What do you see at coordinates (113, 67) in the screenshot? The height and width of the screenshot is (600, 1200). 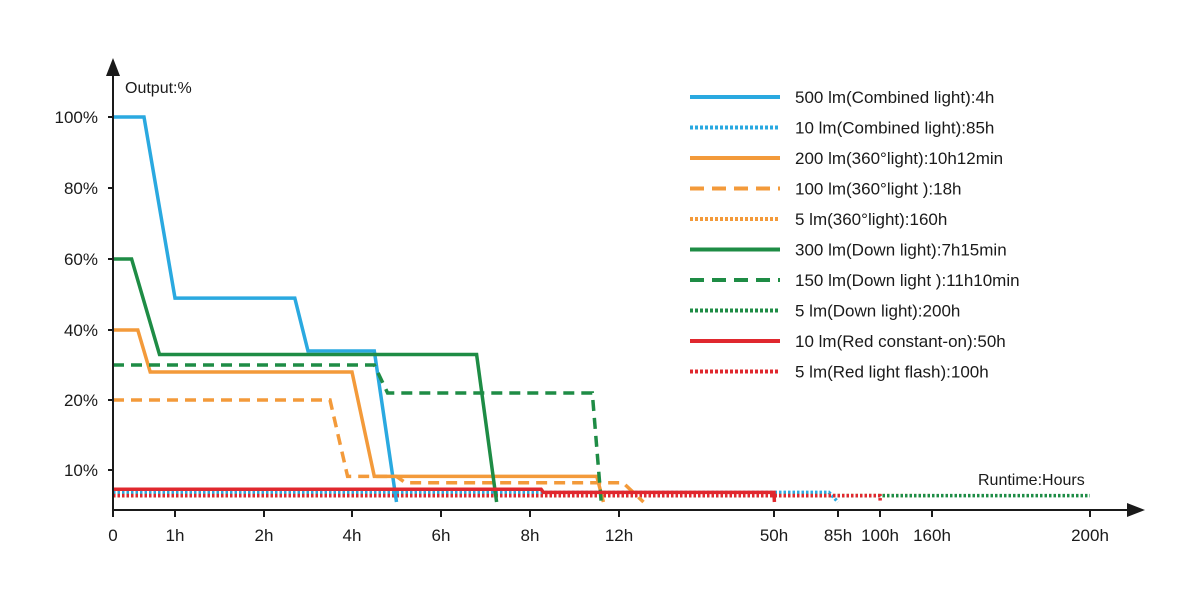 I see `y-axis-arrow-icon` at bounding box center [113, 67].